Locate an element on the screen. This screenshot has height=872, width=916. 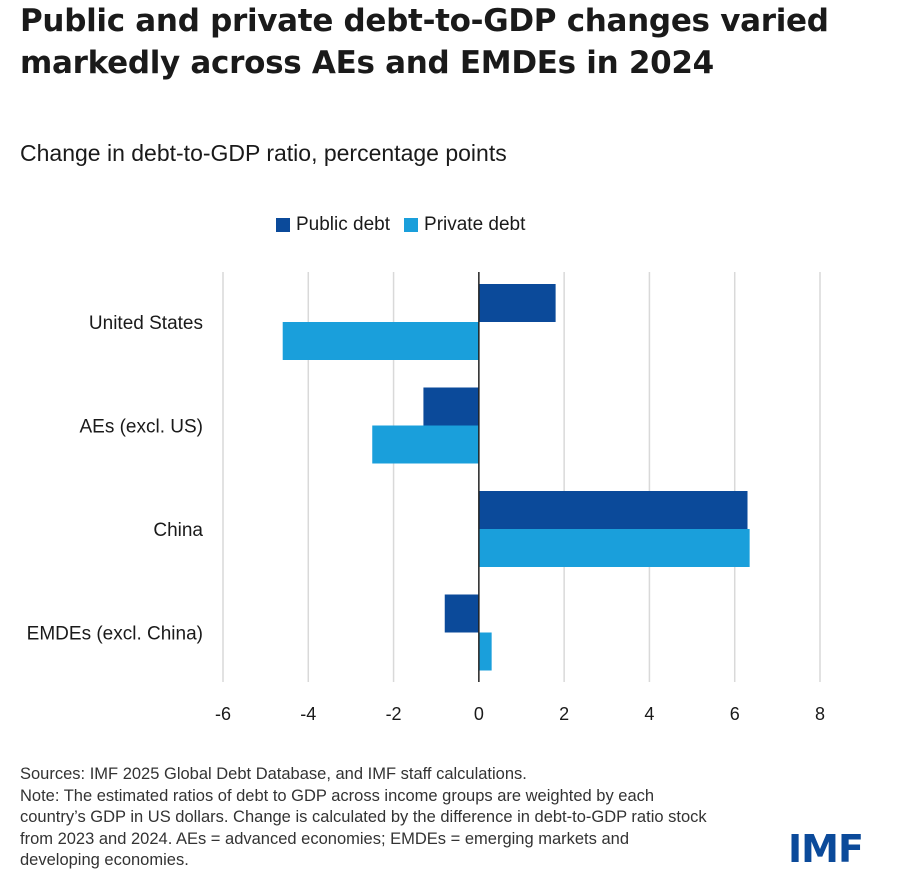
x-tick-label: 4 is located at coordinates (649, 714).